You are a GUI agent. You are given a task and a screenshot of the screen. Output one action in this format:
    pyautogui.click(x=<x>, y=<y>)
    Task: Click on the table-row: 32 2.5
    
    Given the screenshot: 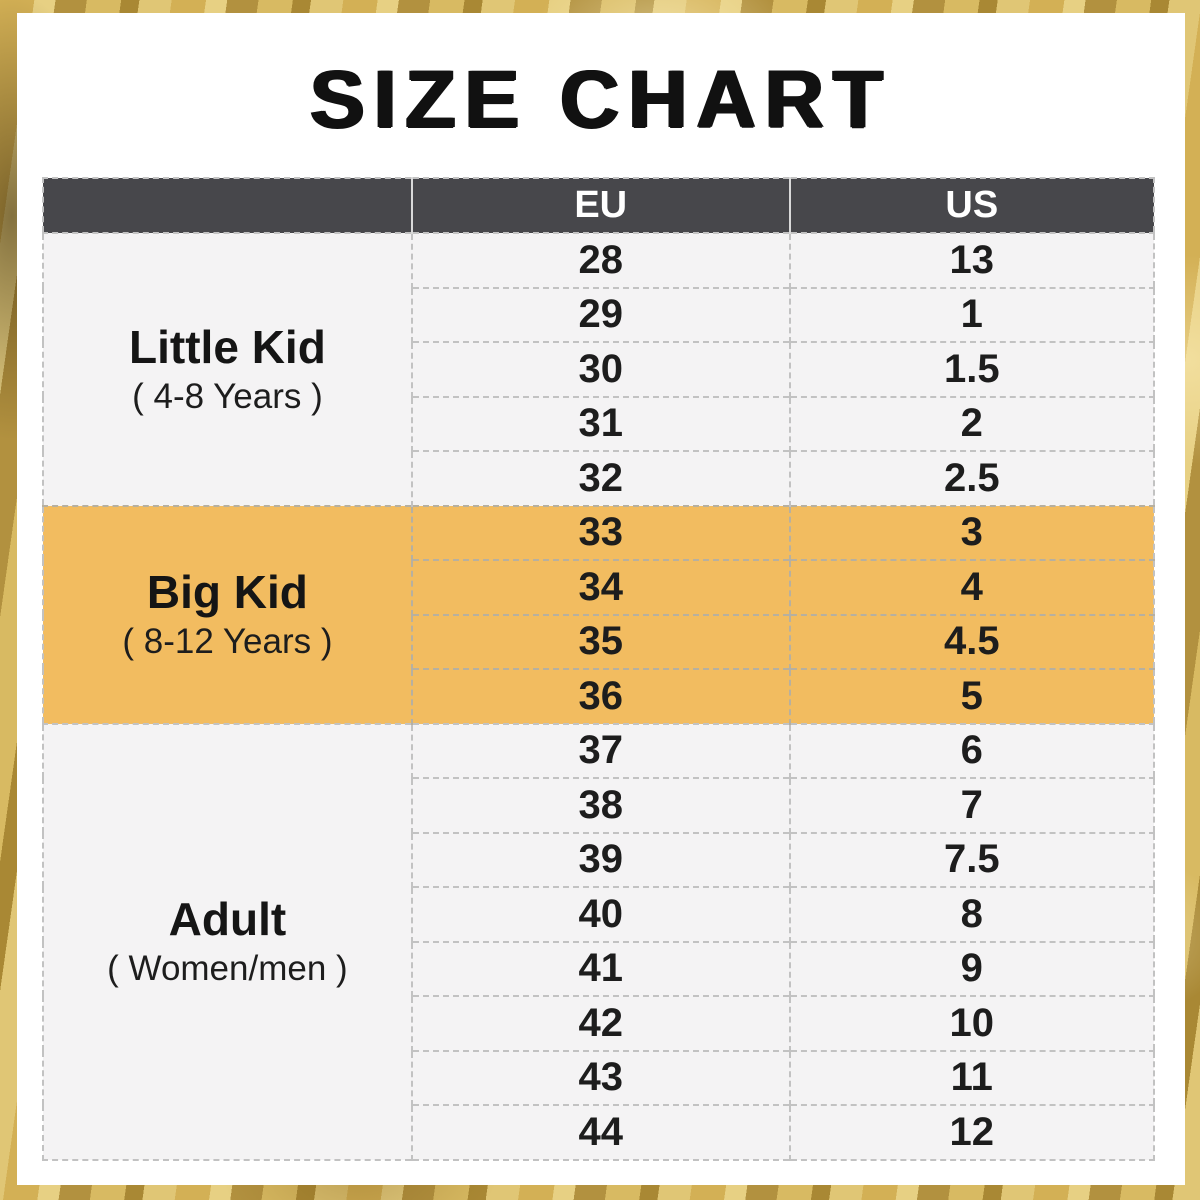 What is the action you would take?
    pyautogui.click(x=598, y=478)
    